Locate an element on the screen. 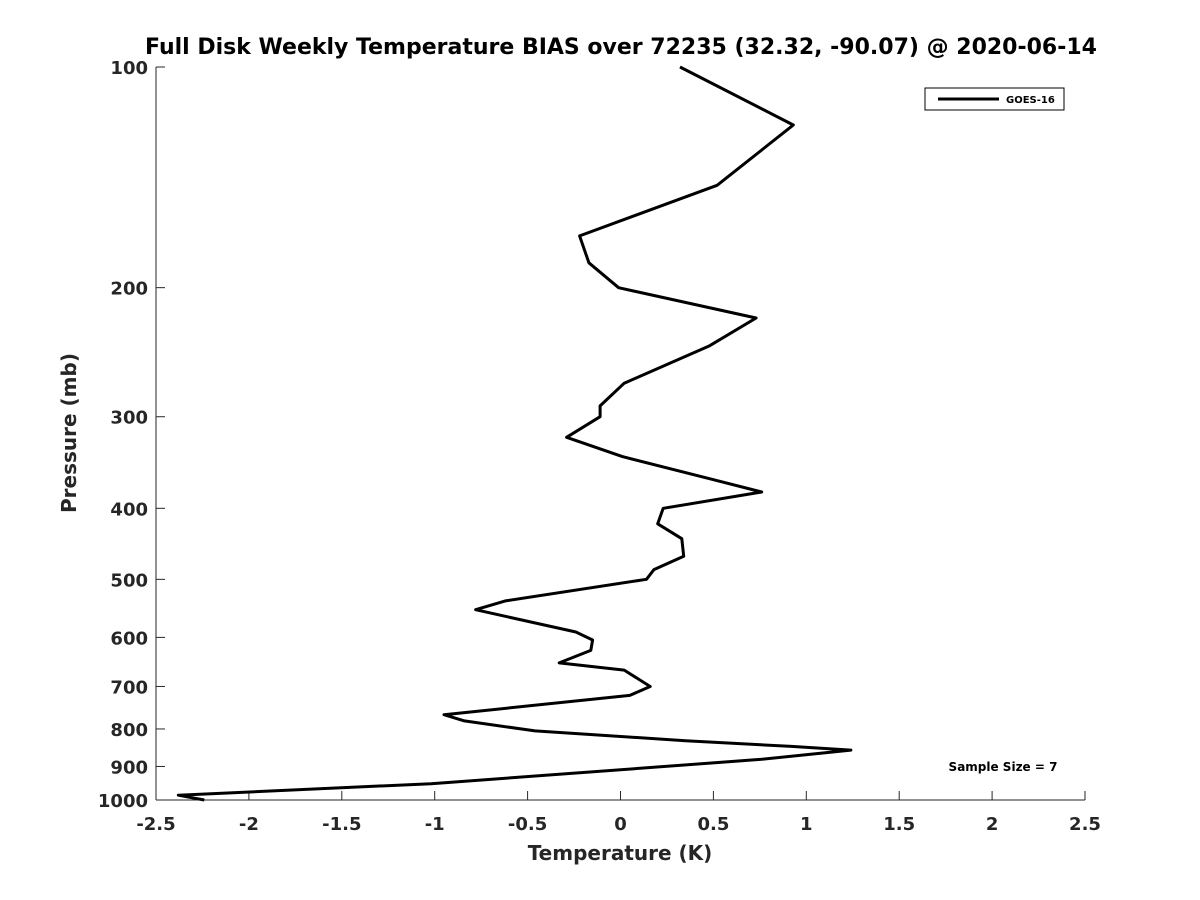  y-tick-label: 500 is located at coordinates (129, 580).